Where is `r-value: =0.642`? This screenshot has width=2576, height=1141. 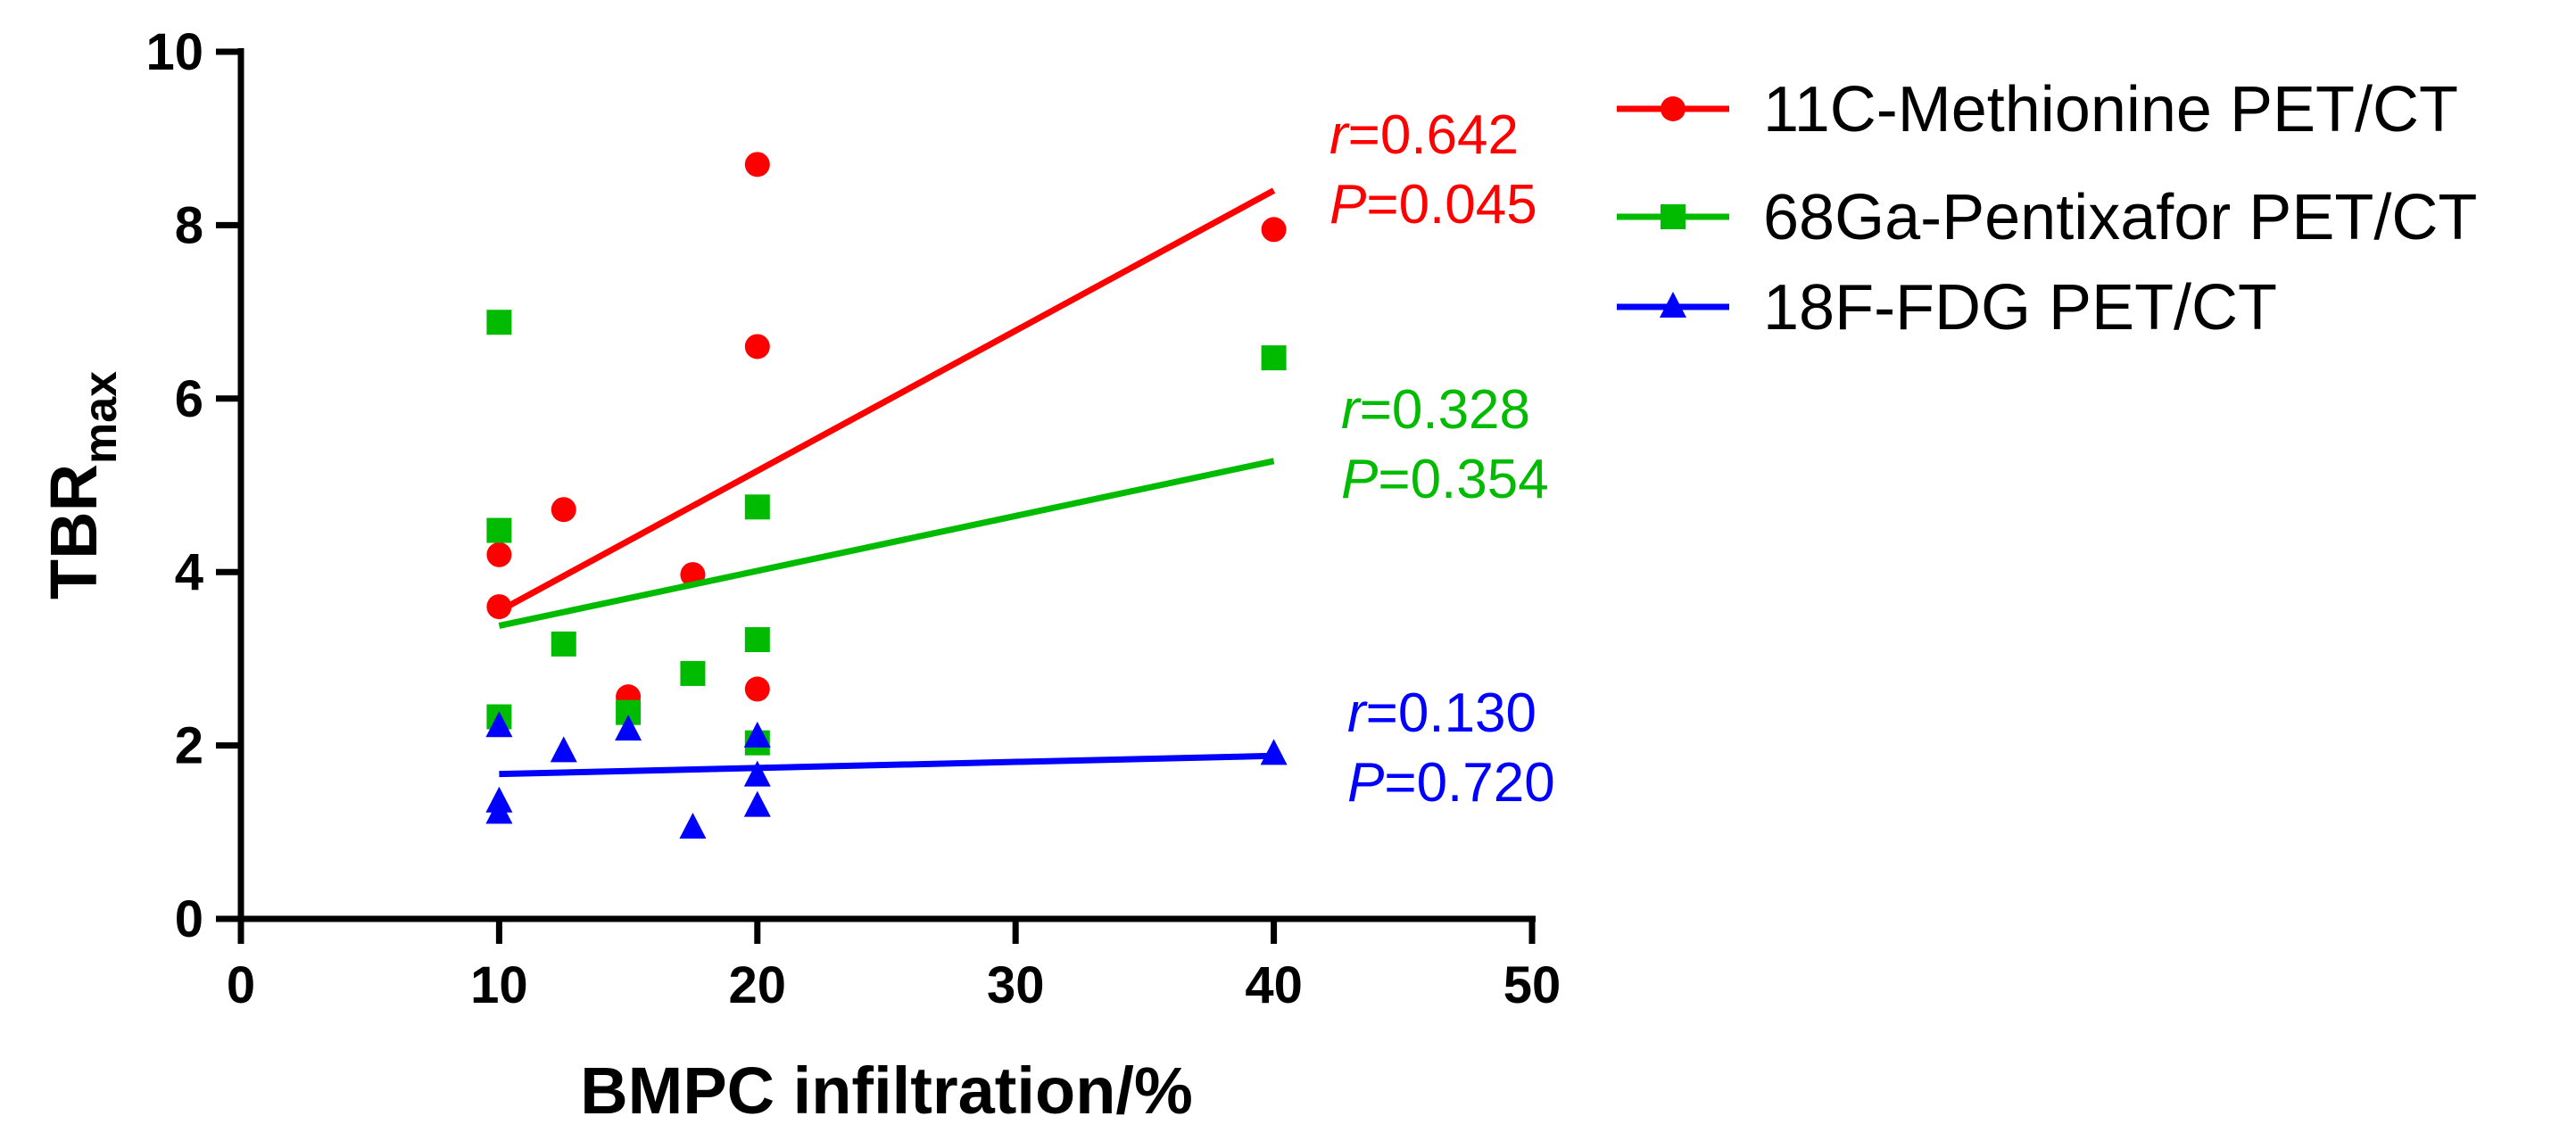 r-value: =0.642 is located at coordinates (1433, 135).